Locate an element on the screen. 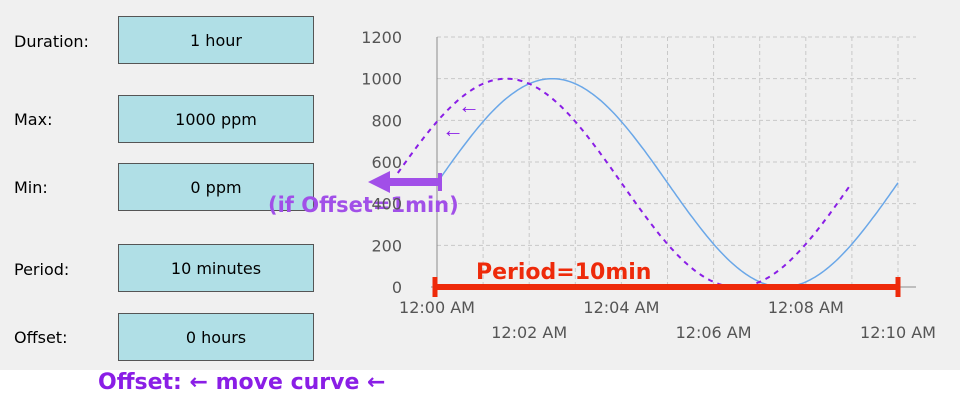 Image resolution: width=960 pixels, height=407 pixels. y-tick-label: 0 is located at coordinates (397, 287).